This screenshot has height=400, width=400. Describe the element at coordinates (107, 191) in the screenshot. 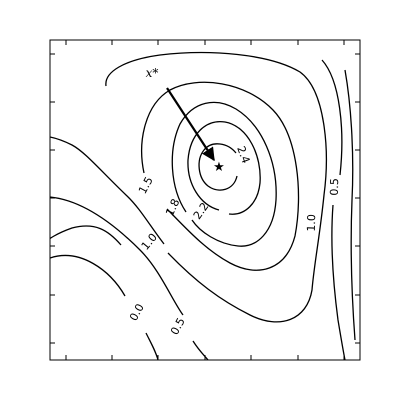

I see `contour-1.0-right` at that location.